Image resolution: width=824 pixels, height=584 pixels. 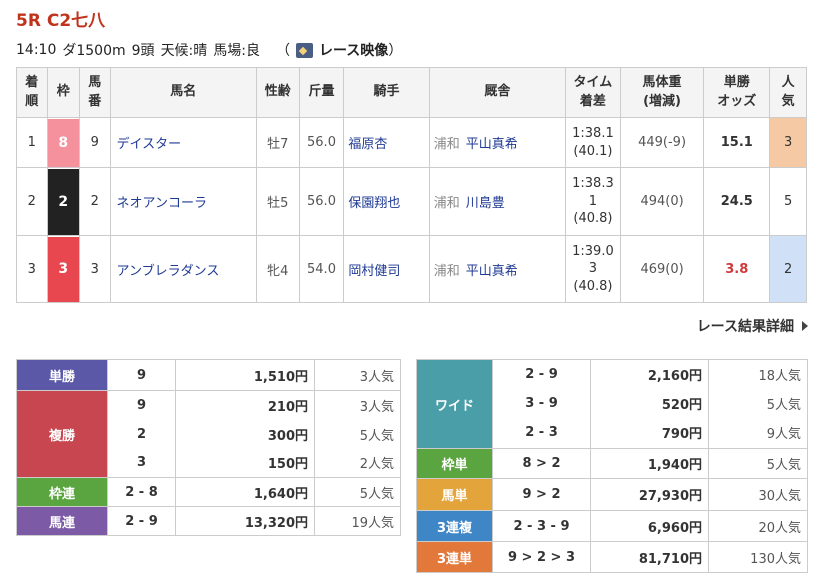 I want to click on payout-amount: 520円, so click(x=649, y=403).